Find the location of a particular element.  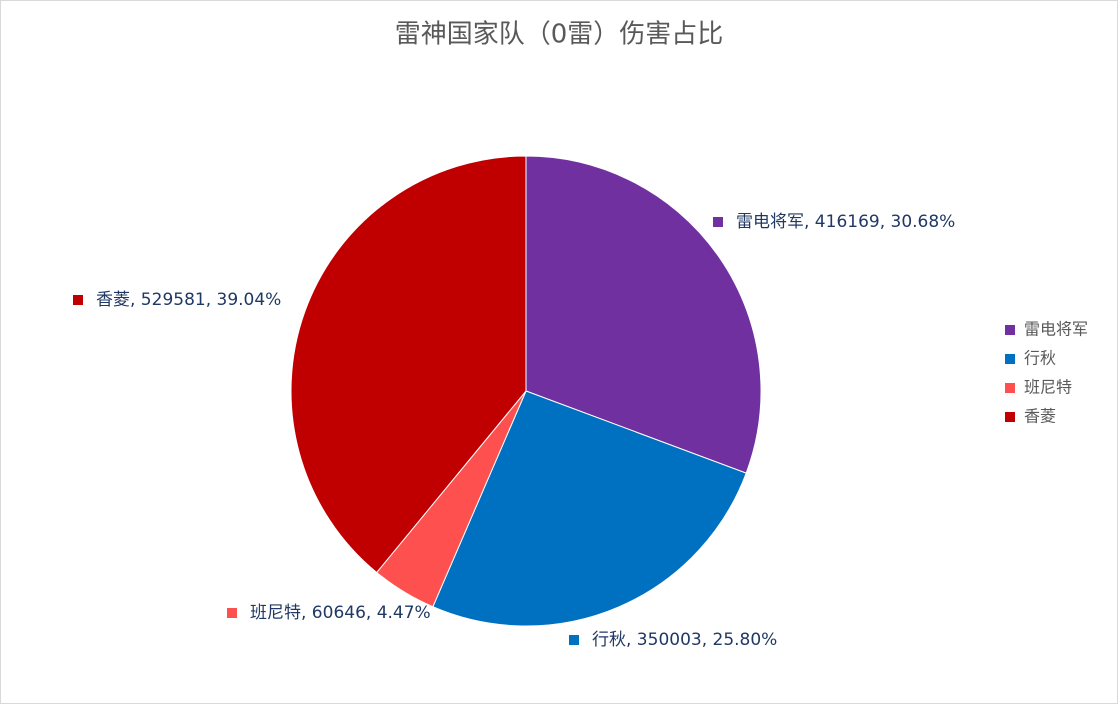

legend-label: 香菱 is located at coordinates (1040, 416).